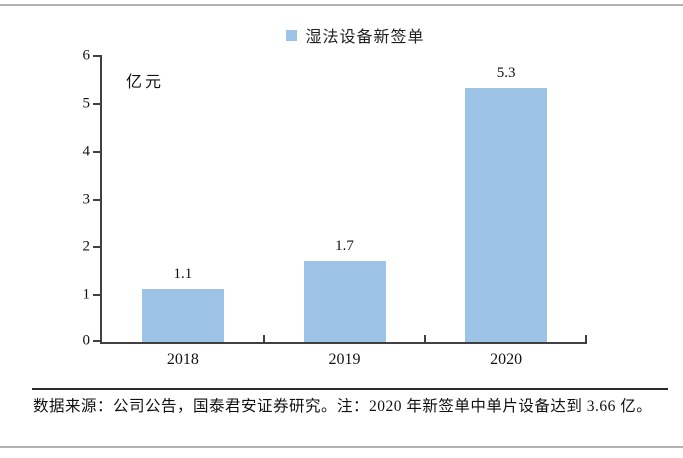 The image size is (683, 458). What do you see at coordinates (86, 151) in the screenshot?
I see `y-axis-tick-label: 4` at bounding box center [86, 151].